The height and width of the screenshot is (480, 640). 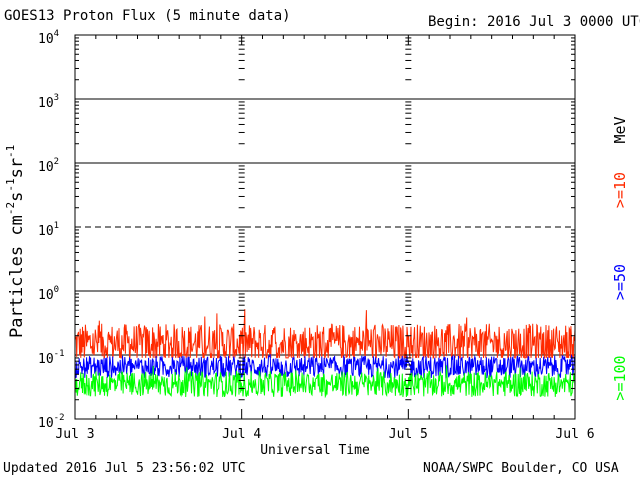 What do you see at coordinates (48, 294) in the screenshot?
I see `y-tick-label: 10⁰` at bounding box center [48, 294].